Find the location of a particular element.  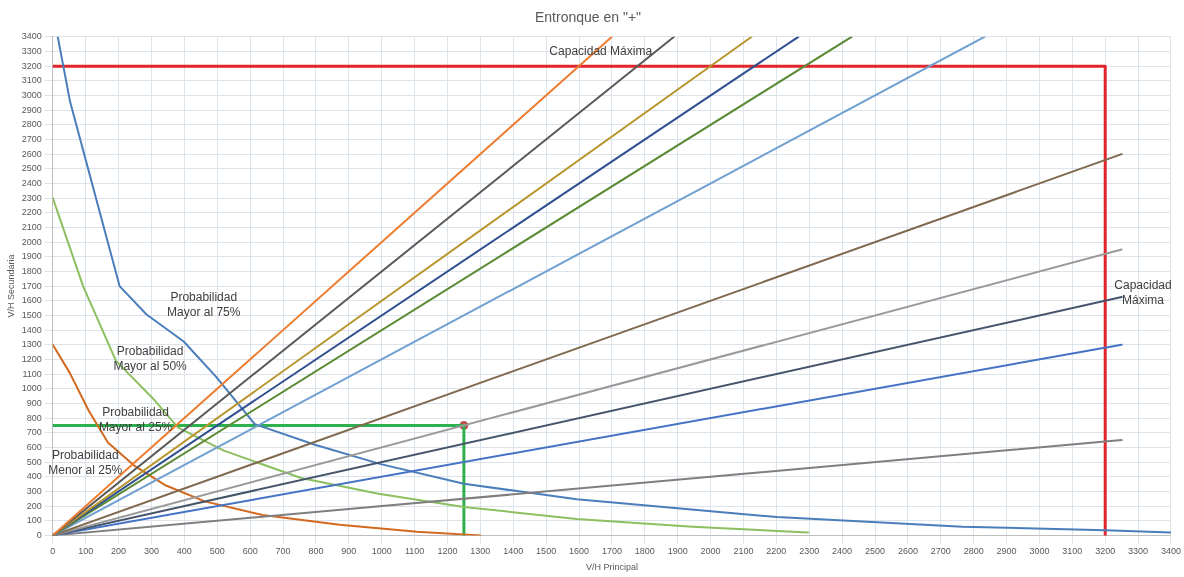

x-tick-label: 500 is located at coordinates (217, 551).